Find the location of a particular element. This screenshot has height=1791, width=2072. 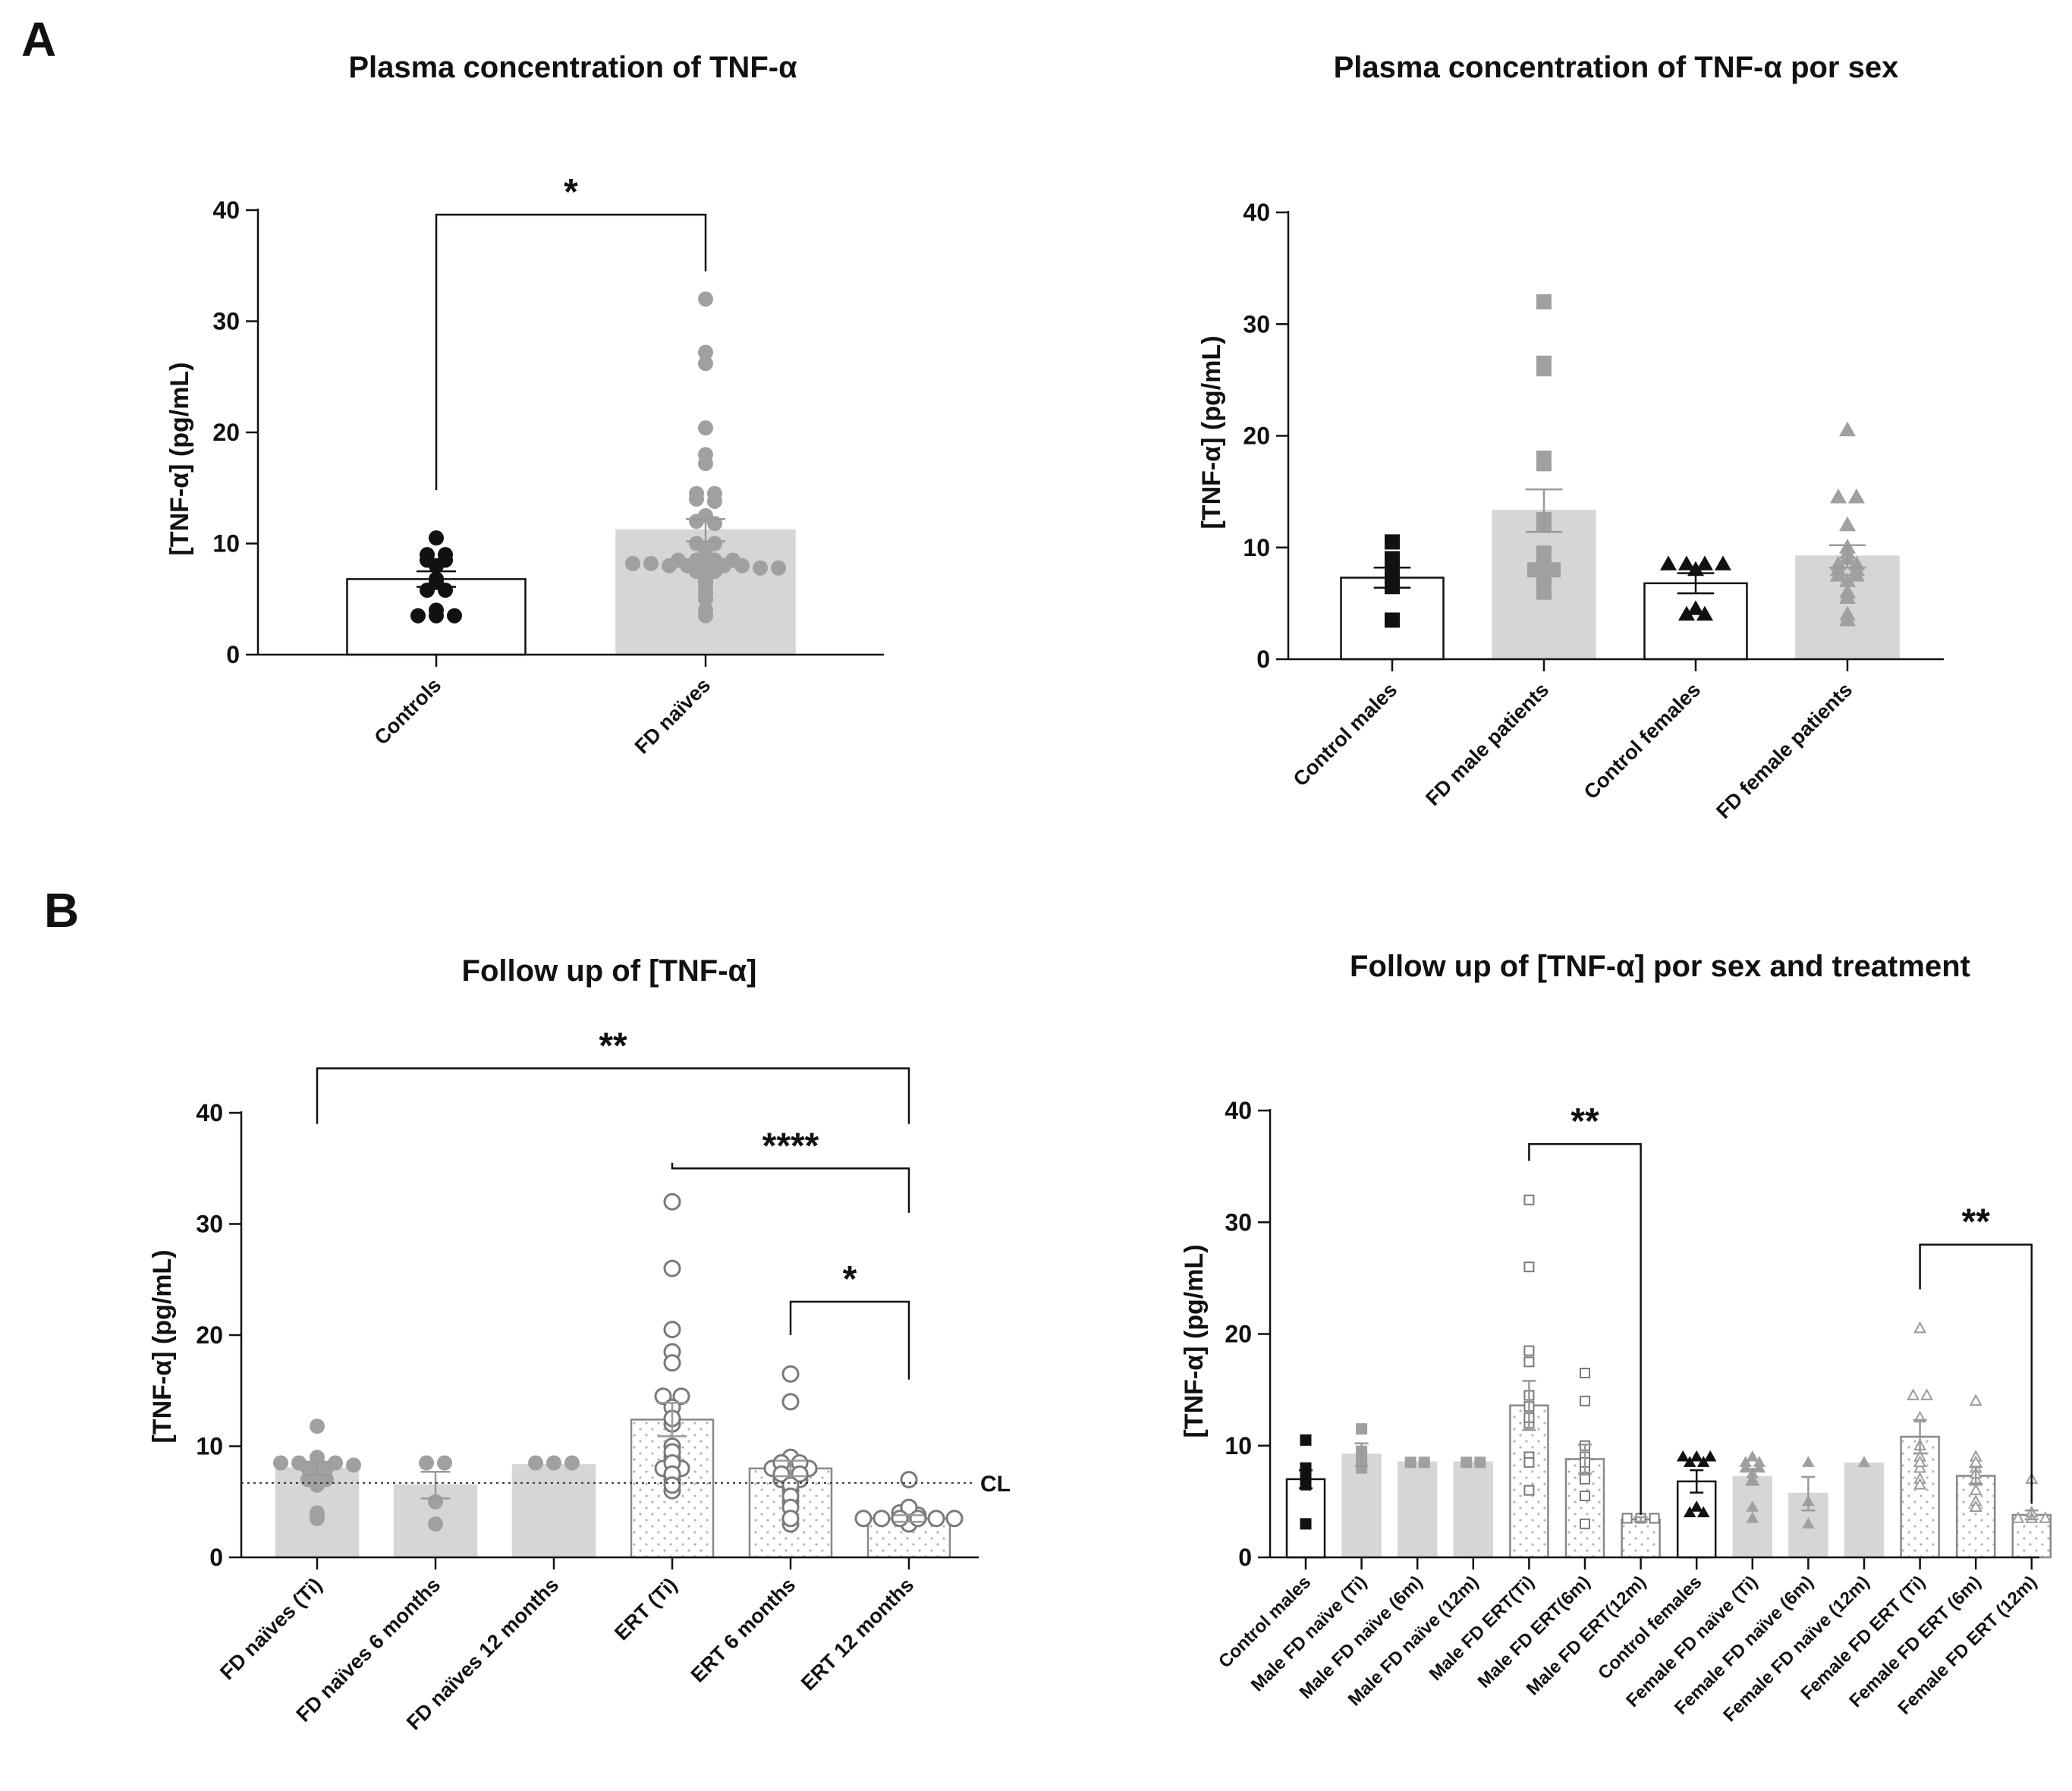

x-tick-label: FD female patients is located at coordinates (1785, 750).